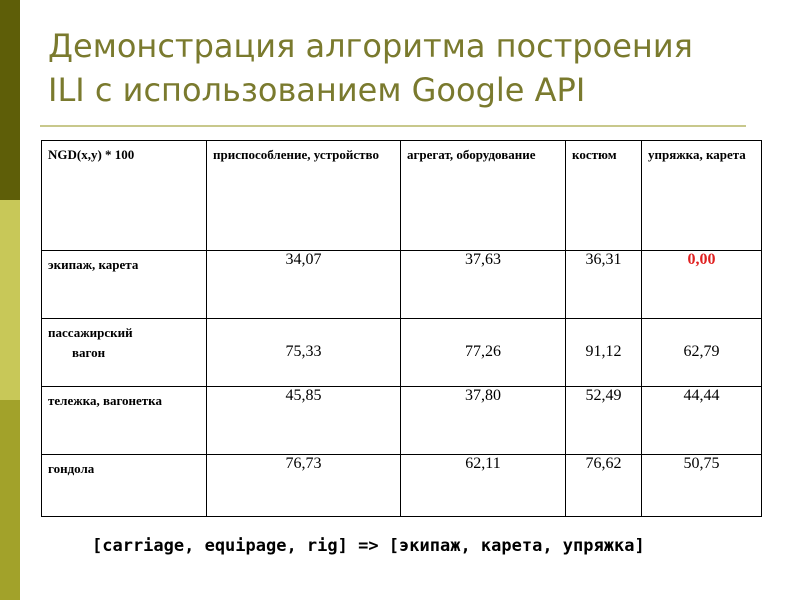 The image size is (800, 600). Describe the element at coordinates (393, 126) in the screenshot. I see `title-underline` at that location.